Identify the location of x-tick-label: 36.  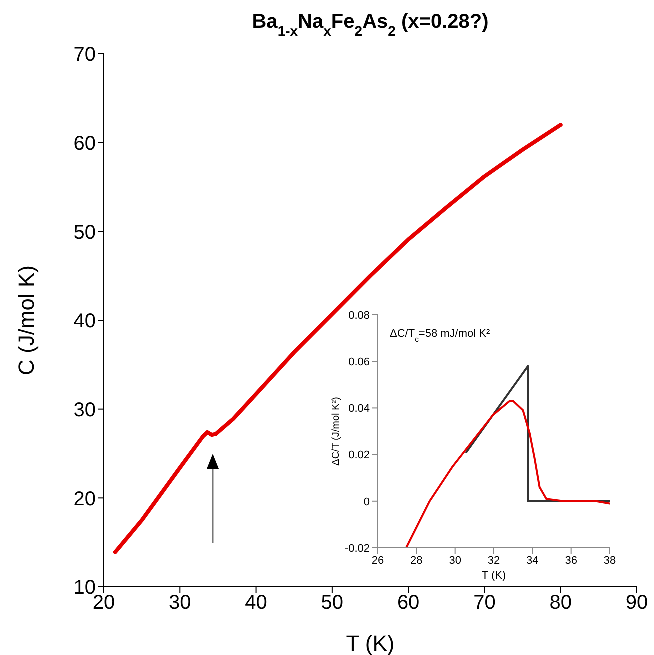
(571, 560).